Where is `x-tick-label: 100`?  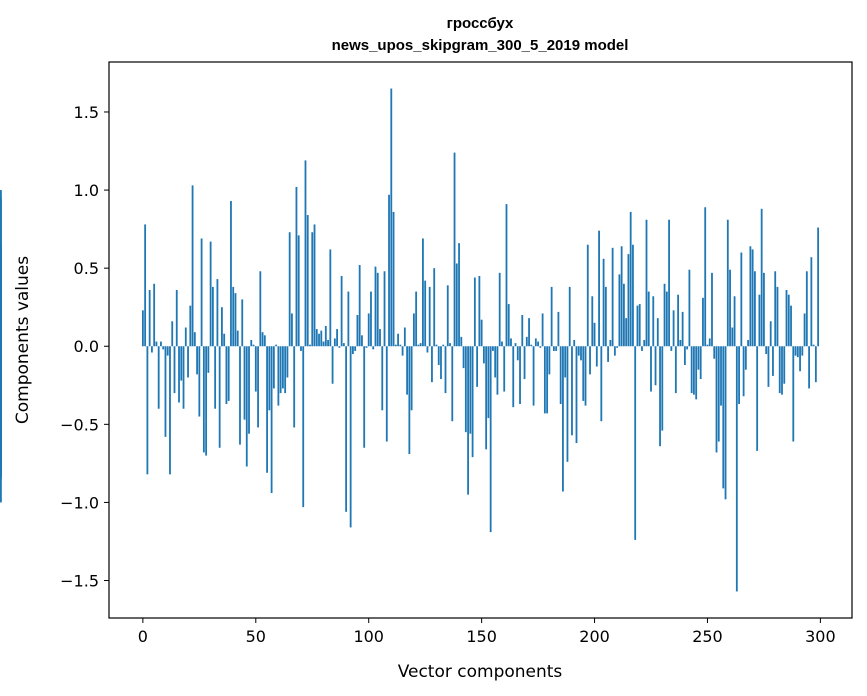 x-tick-label: 100 is located at coordinates (368, 636).